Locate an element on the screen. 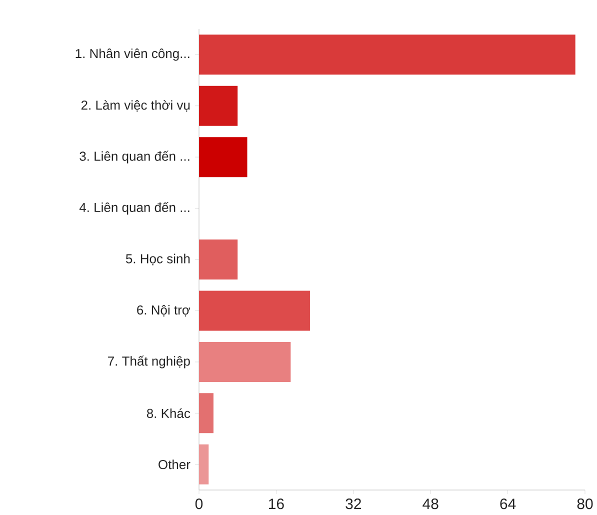 This screenshot has height=515, width=597. y-tick-label: Other is located at coordinates (174, 465).